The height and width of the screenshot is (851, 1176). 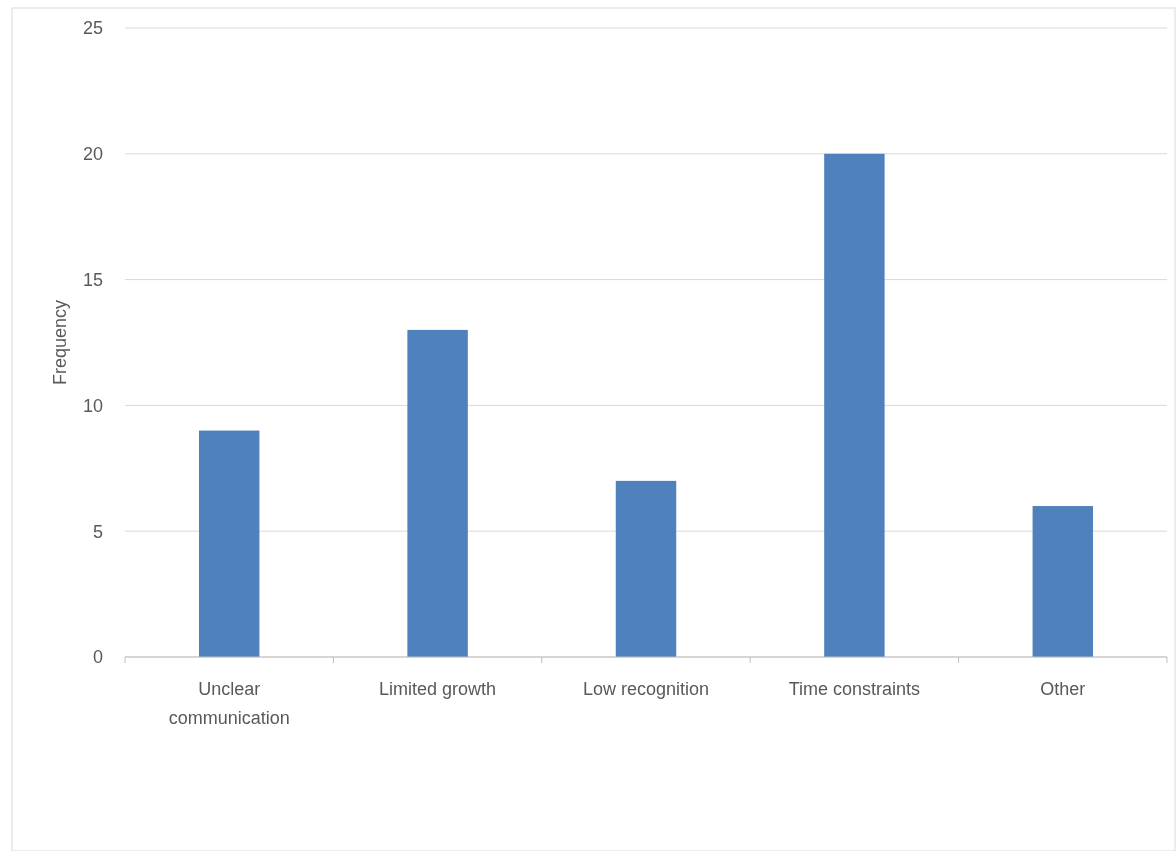 I want to click on y-tick-label: 10, so click(x=92, y=405).